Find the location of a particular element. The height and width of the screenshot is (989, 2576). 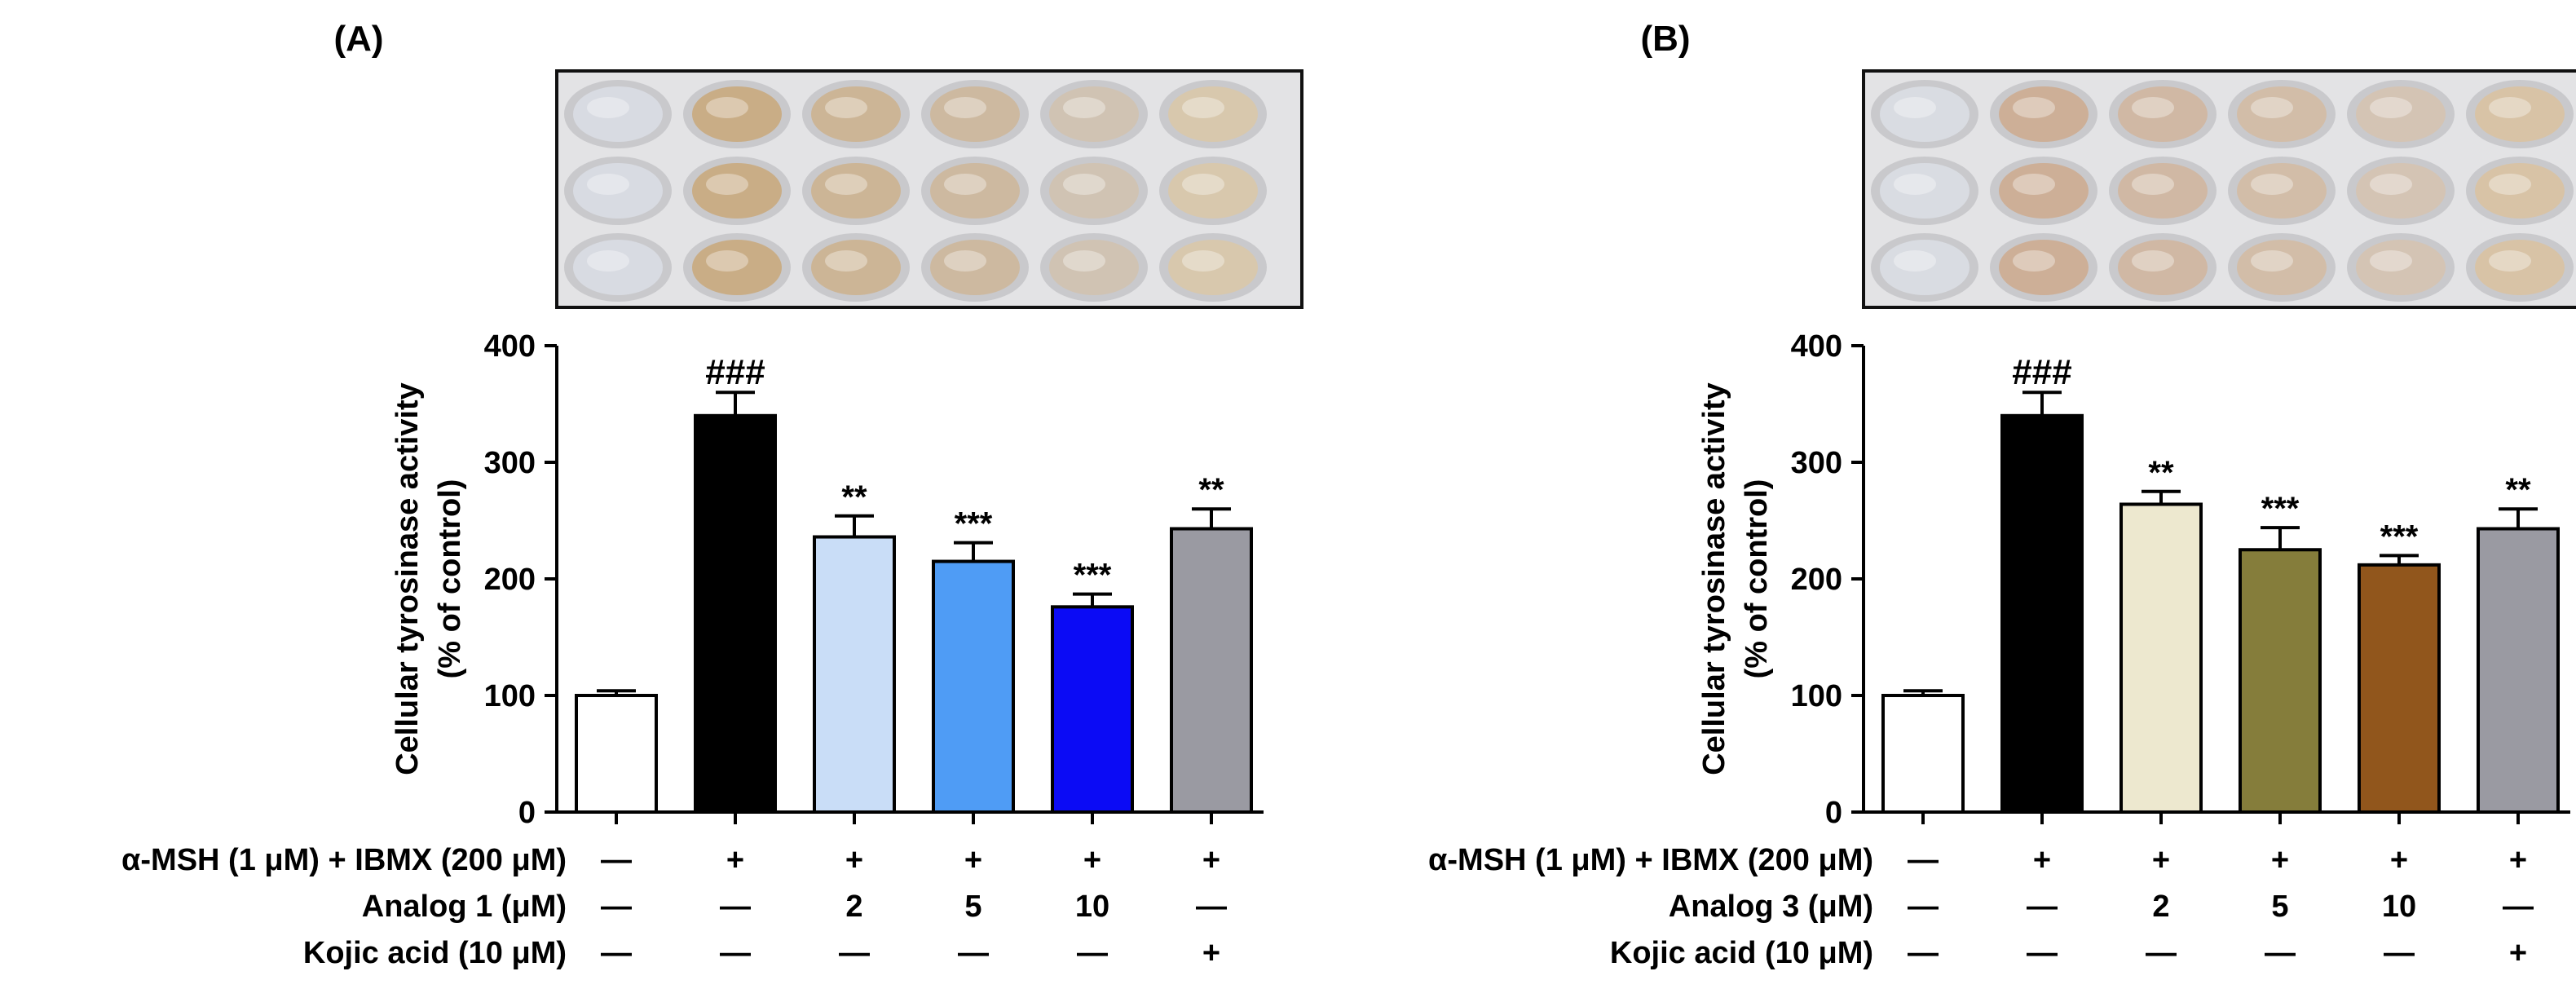

y-tick-label: 200 is located at coordinates (1816, 580).